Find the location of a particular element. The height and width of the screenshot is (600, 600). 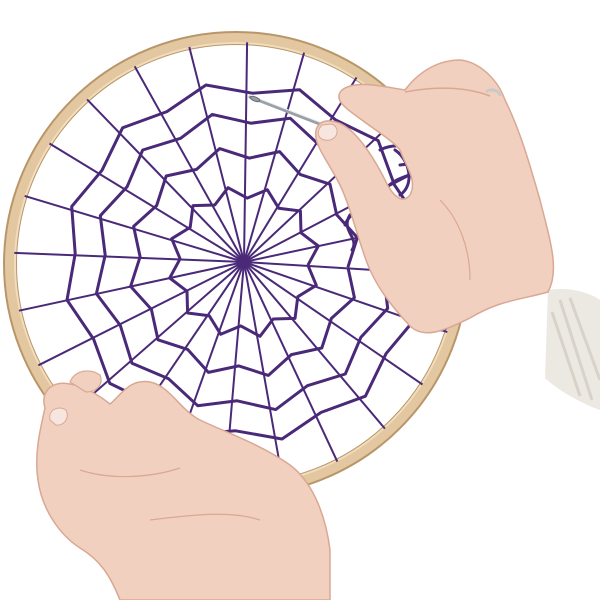

yarn-web-round is located at coordinates (244, 262).